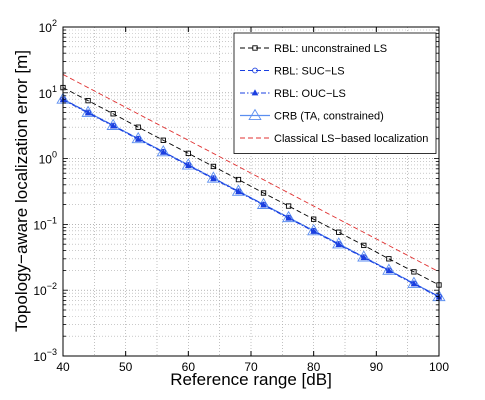 The width and height of the screenshot is (485, 400). What do you see at coordinates (48, 92) in the screenshot?
I see `y-tick-label: 10¹` at bounding box center [48, 92].